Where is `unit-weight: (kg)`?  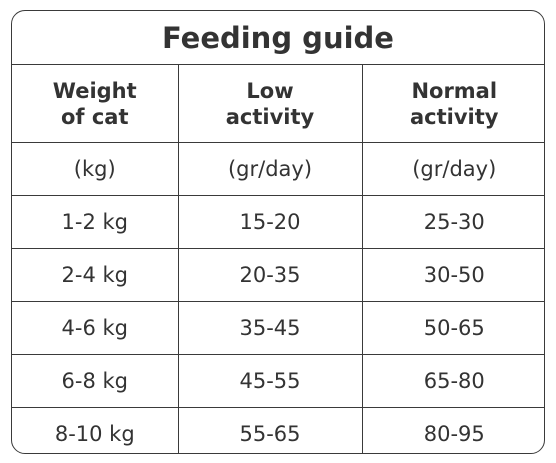 unit-weight: (kg) is located at coordinates (95, 169).